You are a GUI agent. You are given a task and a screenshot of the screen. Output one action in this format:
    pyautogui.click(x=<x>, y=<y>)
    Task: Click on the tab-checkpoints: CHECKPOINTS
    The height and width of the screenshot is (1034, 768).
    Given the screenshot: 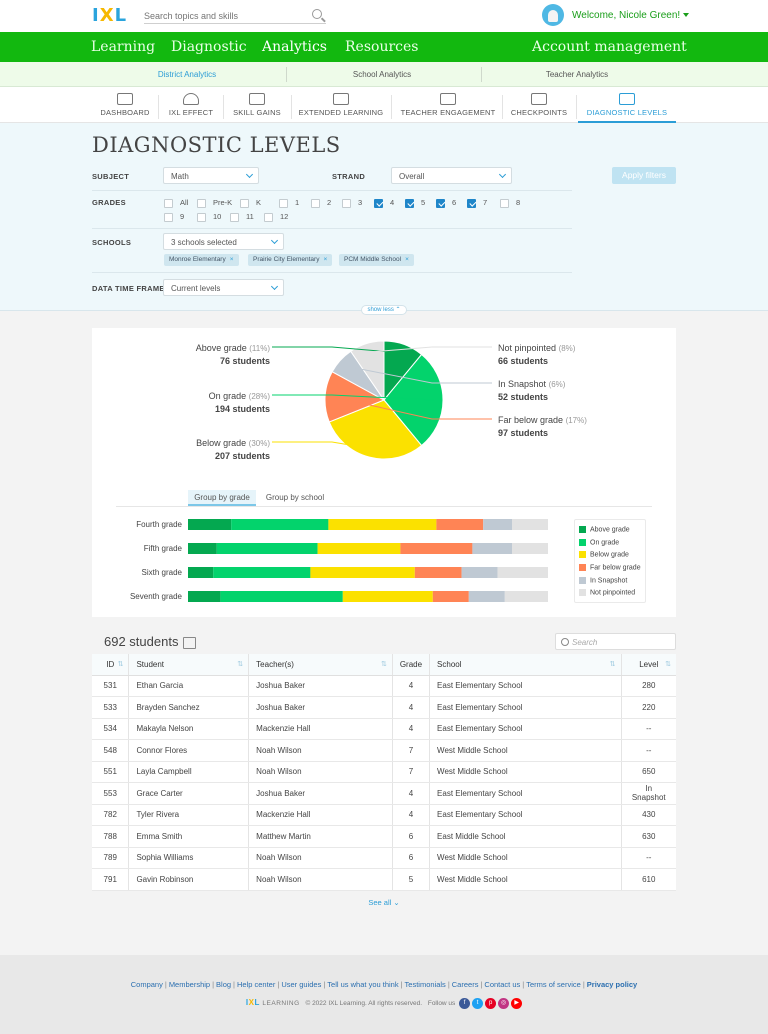 What is the action you would take?
    pyautogui.click(x=539, y=107)
    